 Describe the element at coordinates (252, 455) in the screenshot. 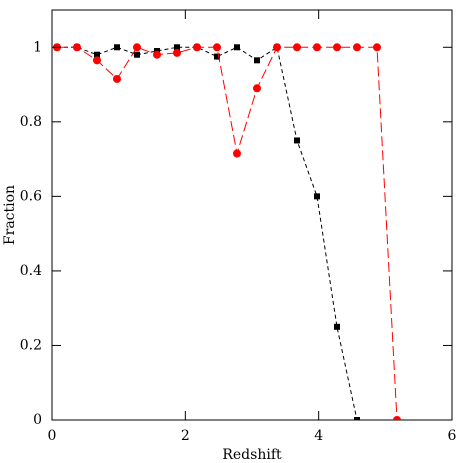

I see `x-axis-label: Redshift` at that location.